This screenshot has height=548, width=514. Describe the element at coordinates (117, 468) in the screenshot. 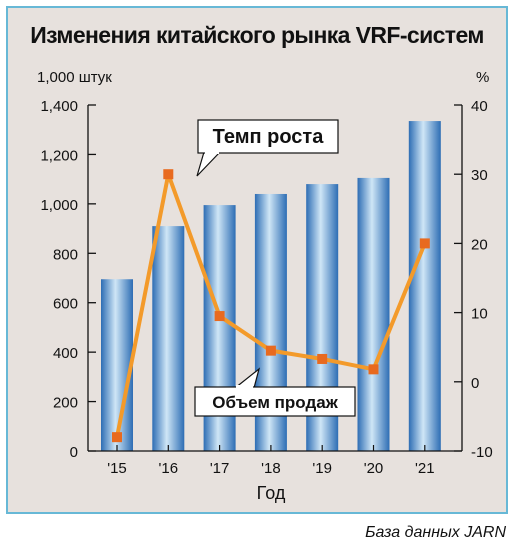

I see `x-tick-label: '15` at that location.